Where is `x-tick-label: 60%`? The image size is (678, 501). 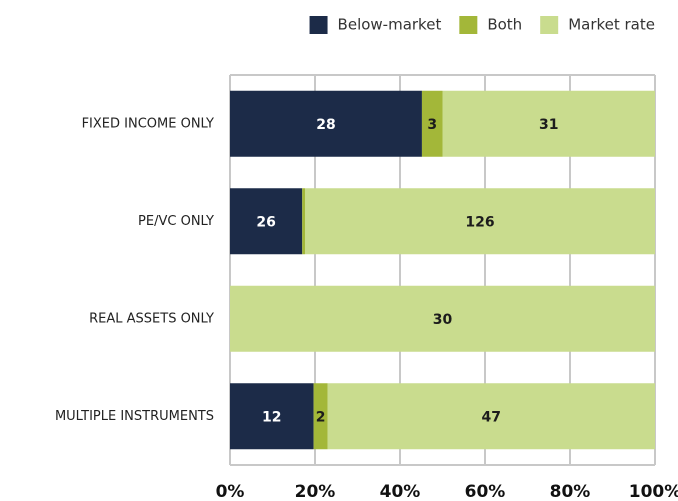
x-tick-label: 60% is located at coordinates (485, 491).